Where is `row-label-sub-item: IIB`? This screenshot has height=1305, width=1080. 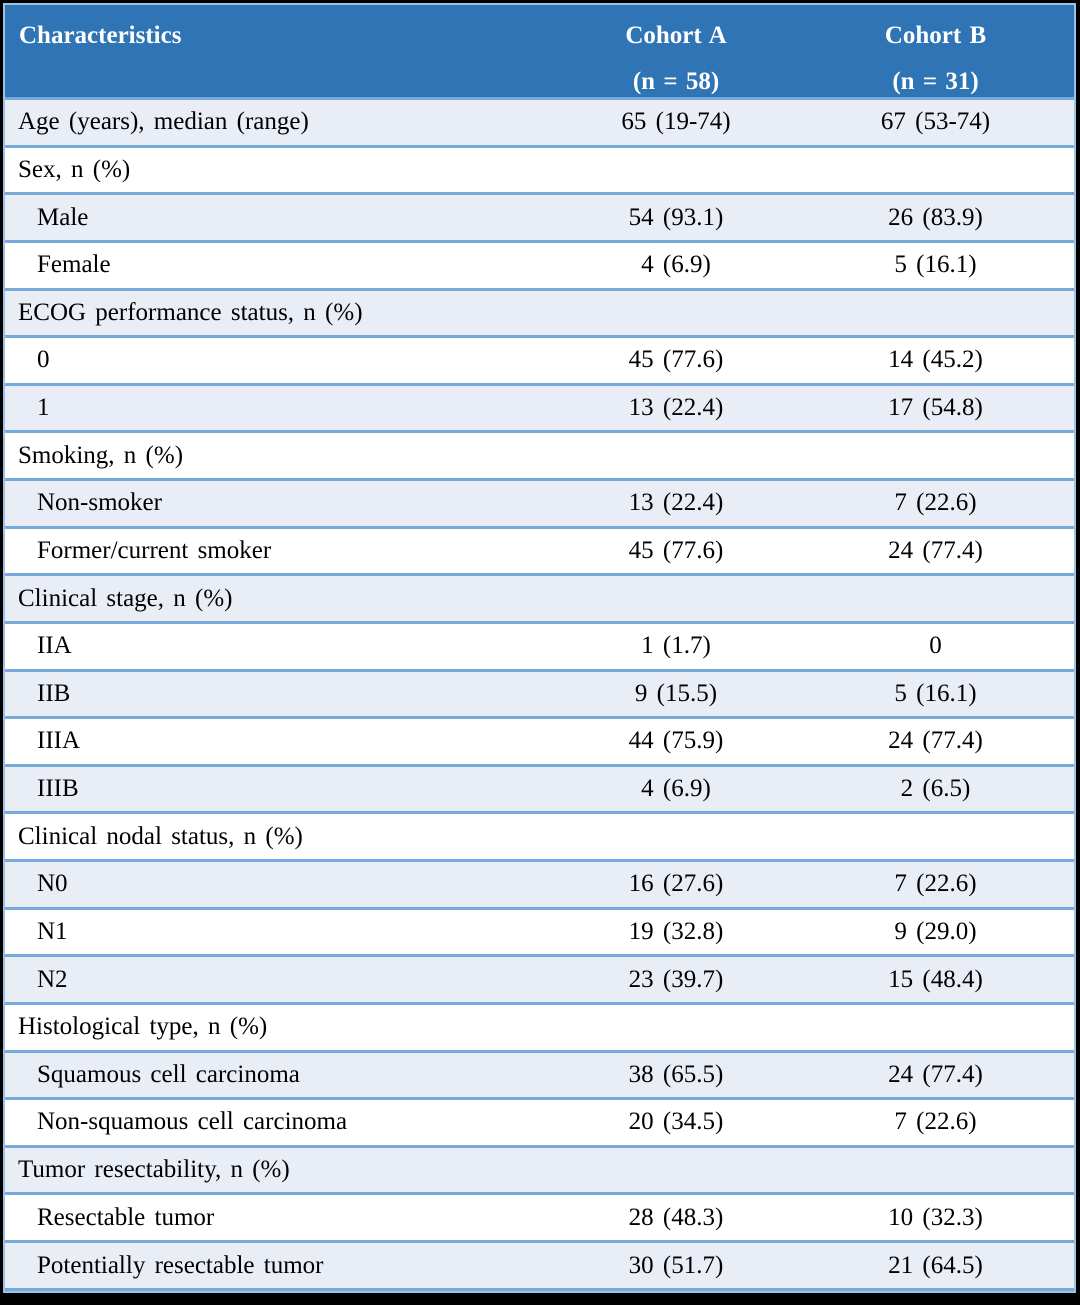
row-label-sub-item: IIB is located at coordinates (280, 693).